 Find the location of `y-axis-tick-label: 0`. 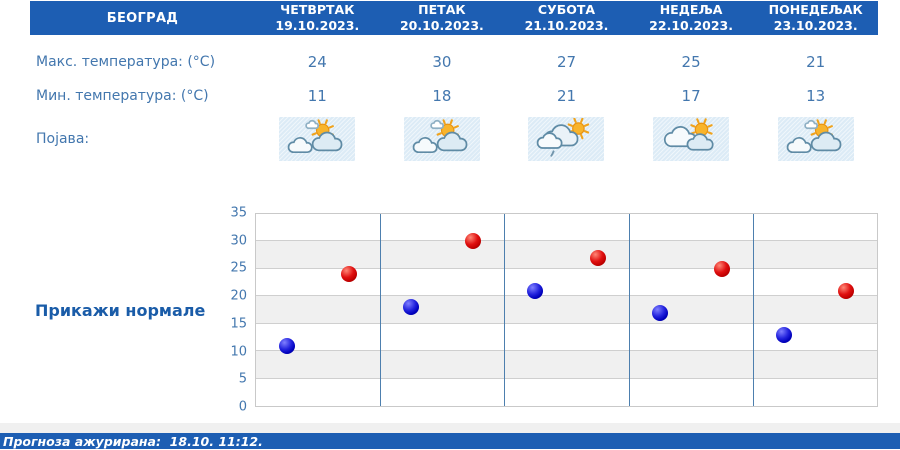

y-axis-tick-label: 0 is located at coordinates (242, 407).